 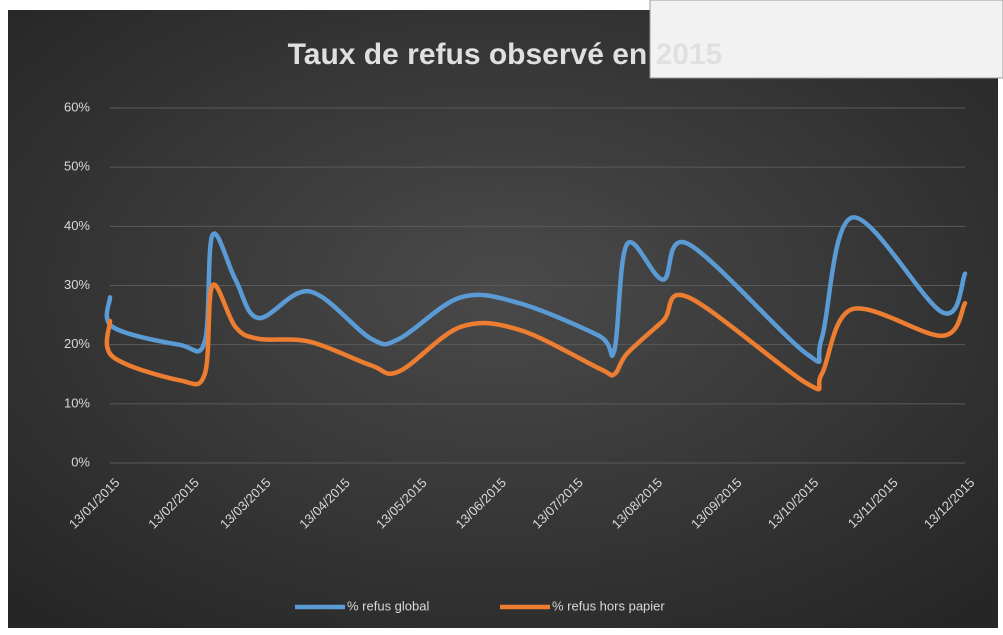 I want to click on y-tick-label: 0%, so click(x=80, y=461).